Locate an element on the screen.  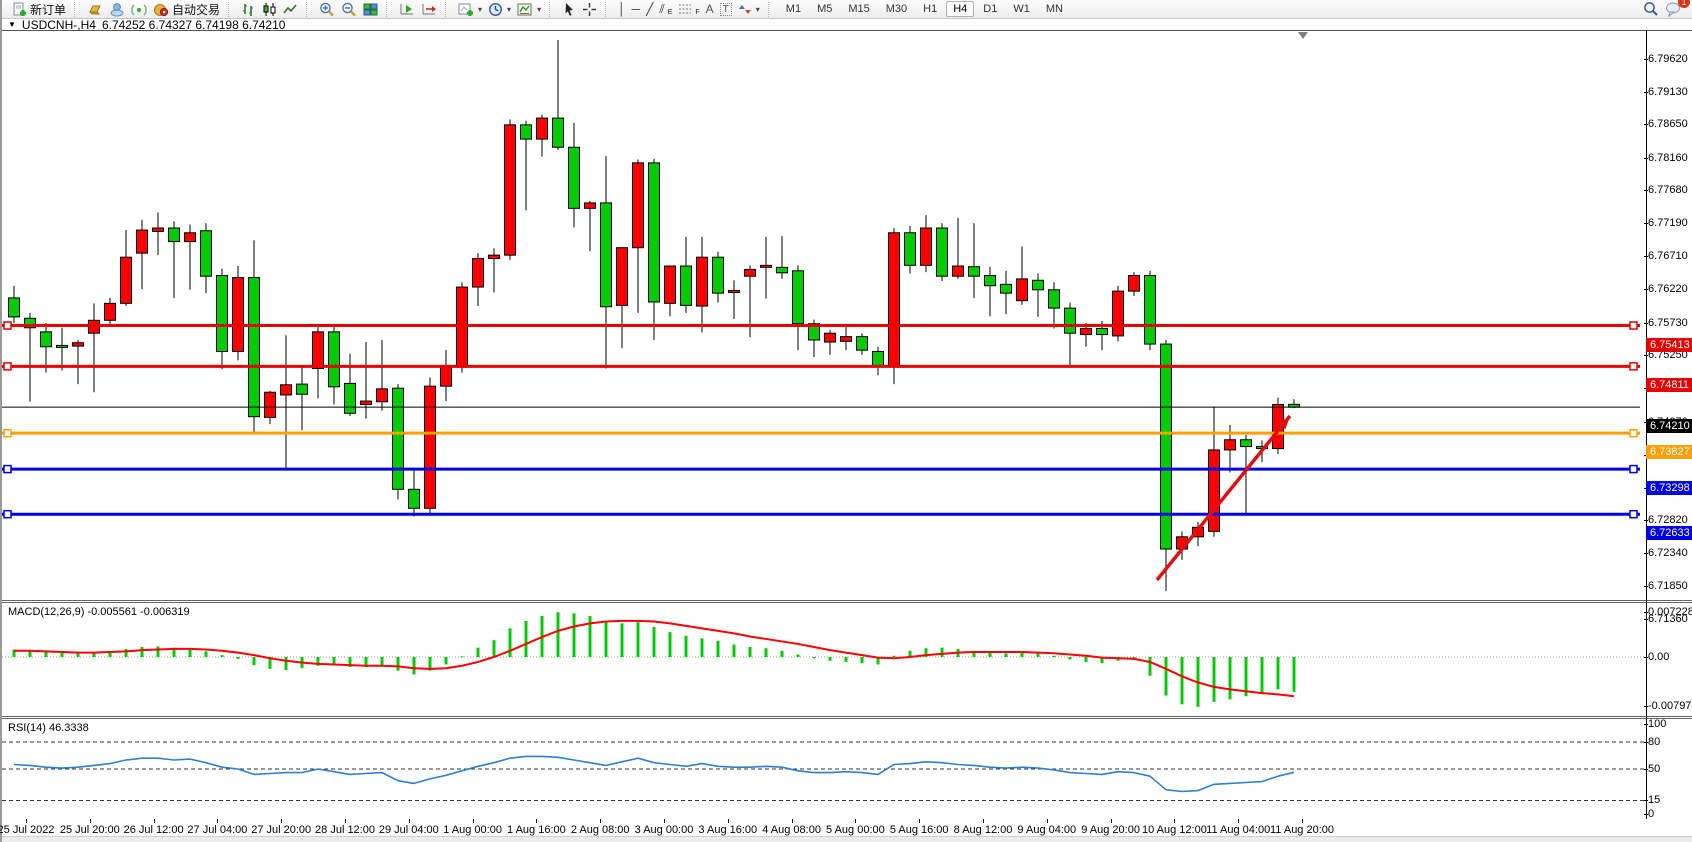
timeframe-group: M1 M5 M15 M30 H1 H4 D1 W1 MN is located at coordinates (924, 9).